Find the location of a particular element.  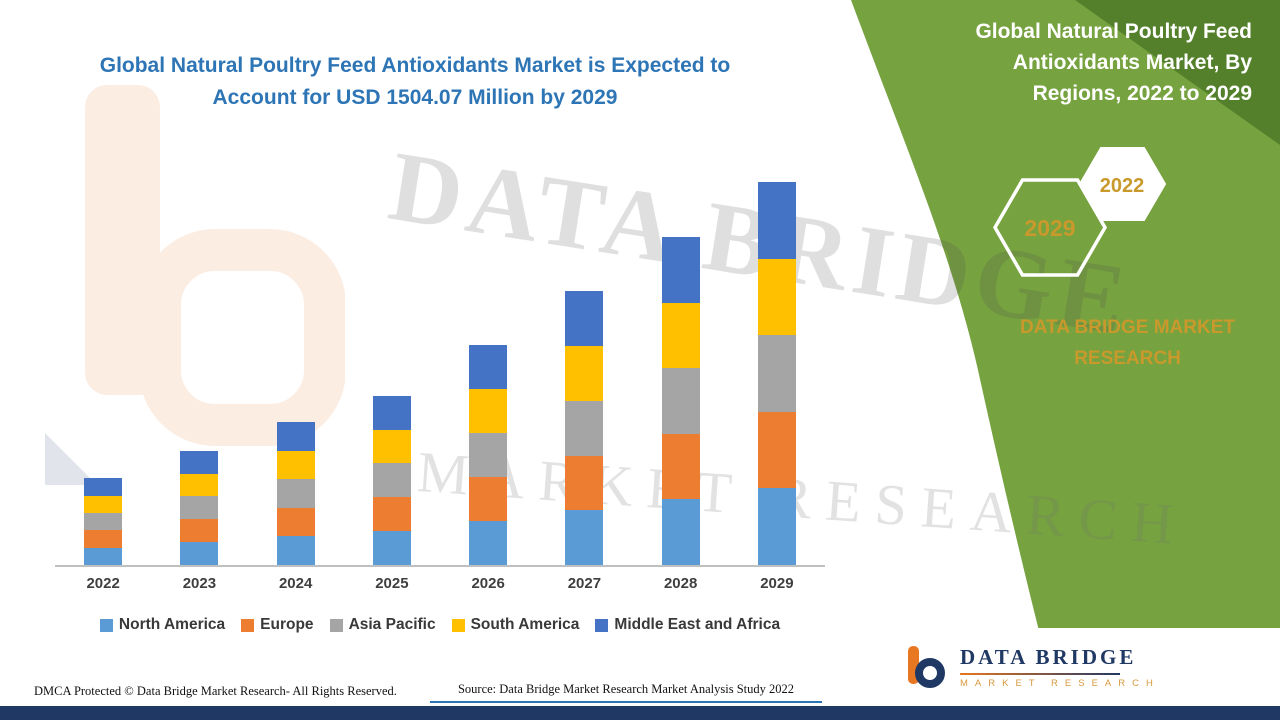

brand-logo-box: DATA BRIDGE MARKET RESEARCH is located at coordinates (1079, 667).